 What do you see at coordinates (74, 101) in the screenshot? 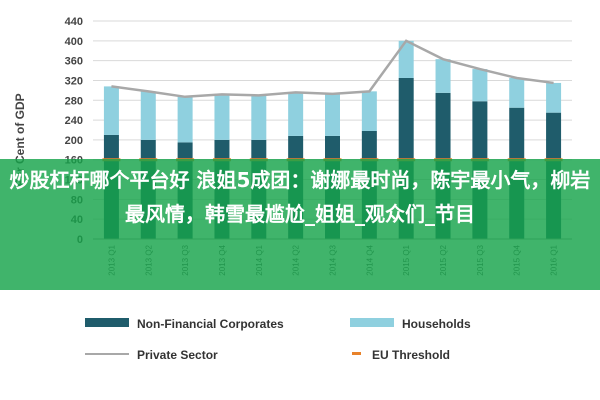
I see `y-tick-label: 280` at bounding box center [74, 101].